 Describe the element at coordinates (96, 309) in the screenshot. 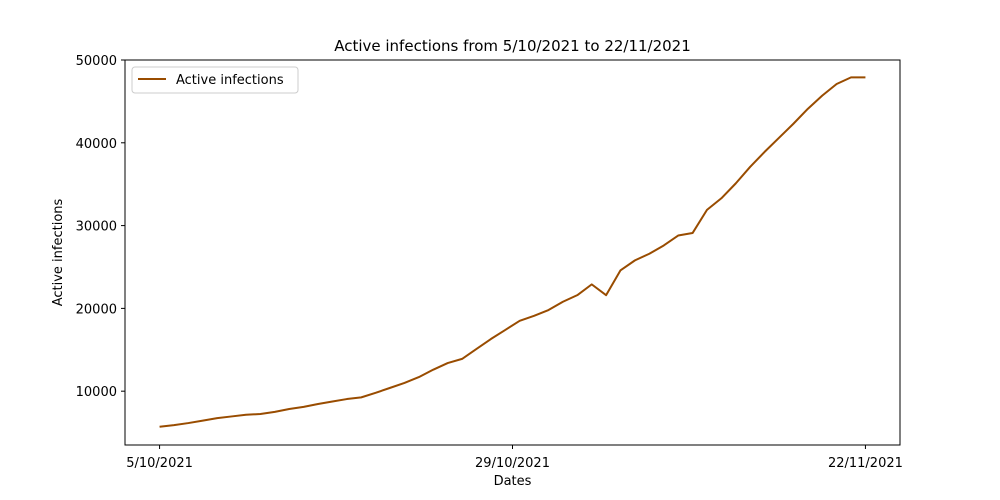

I see `y-tick-label: 20000` at that location.